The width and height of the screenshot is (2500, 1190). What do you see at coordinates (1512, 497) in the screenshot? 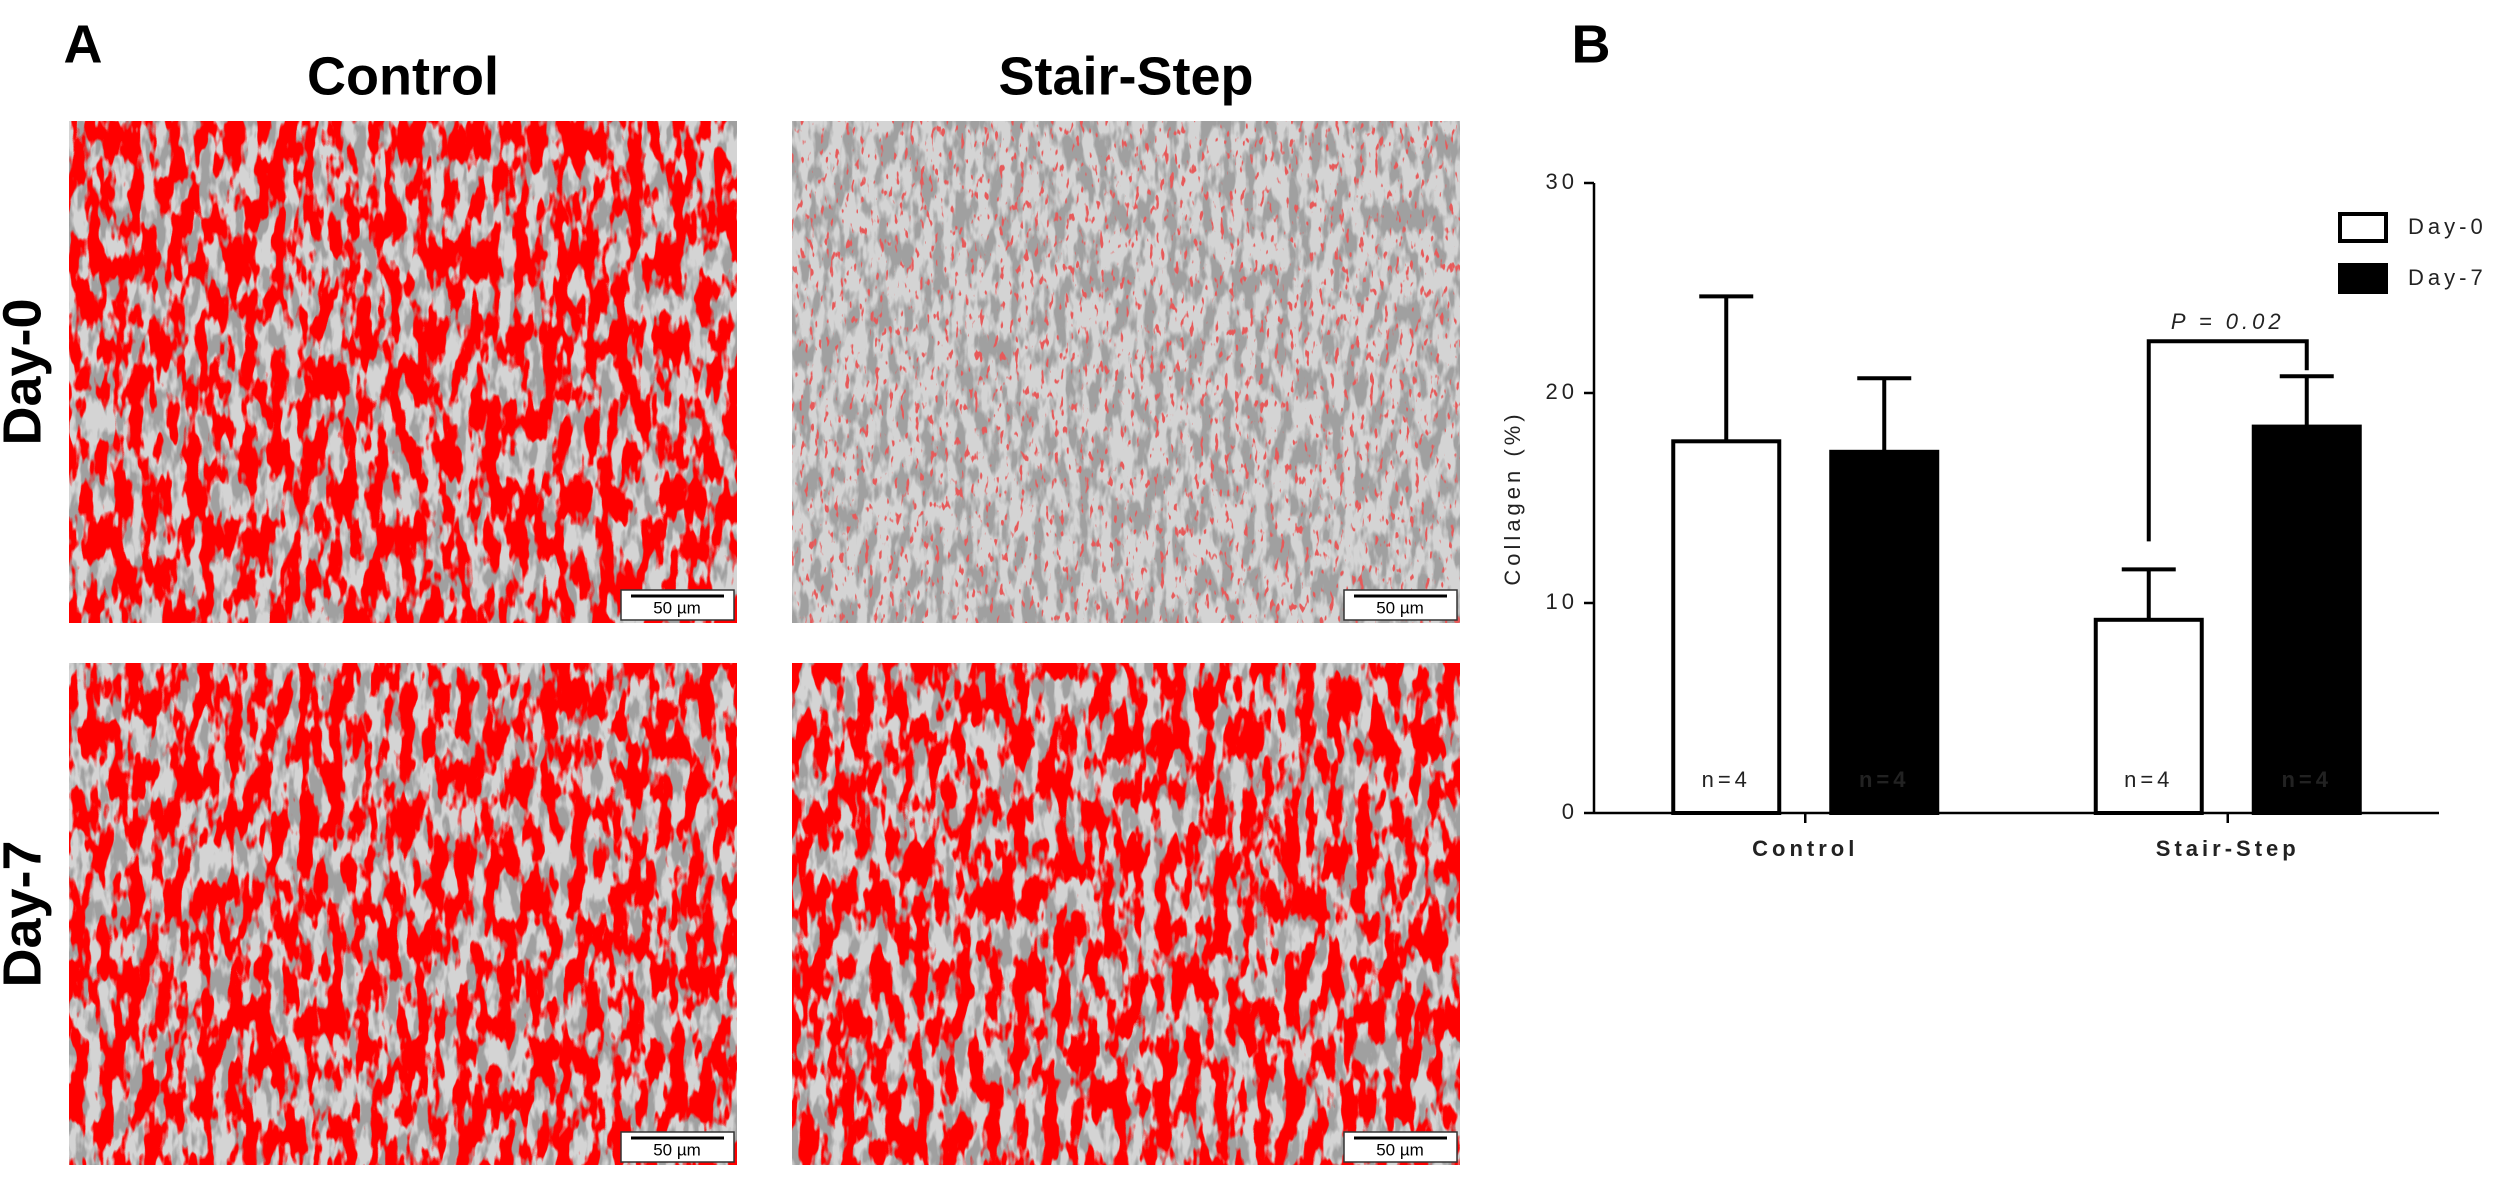
I see `y-axis-label: Collagen (%)` at bounding box center [1512, 497].